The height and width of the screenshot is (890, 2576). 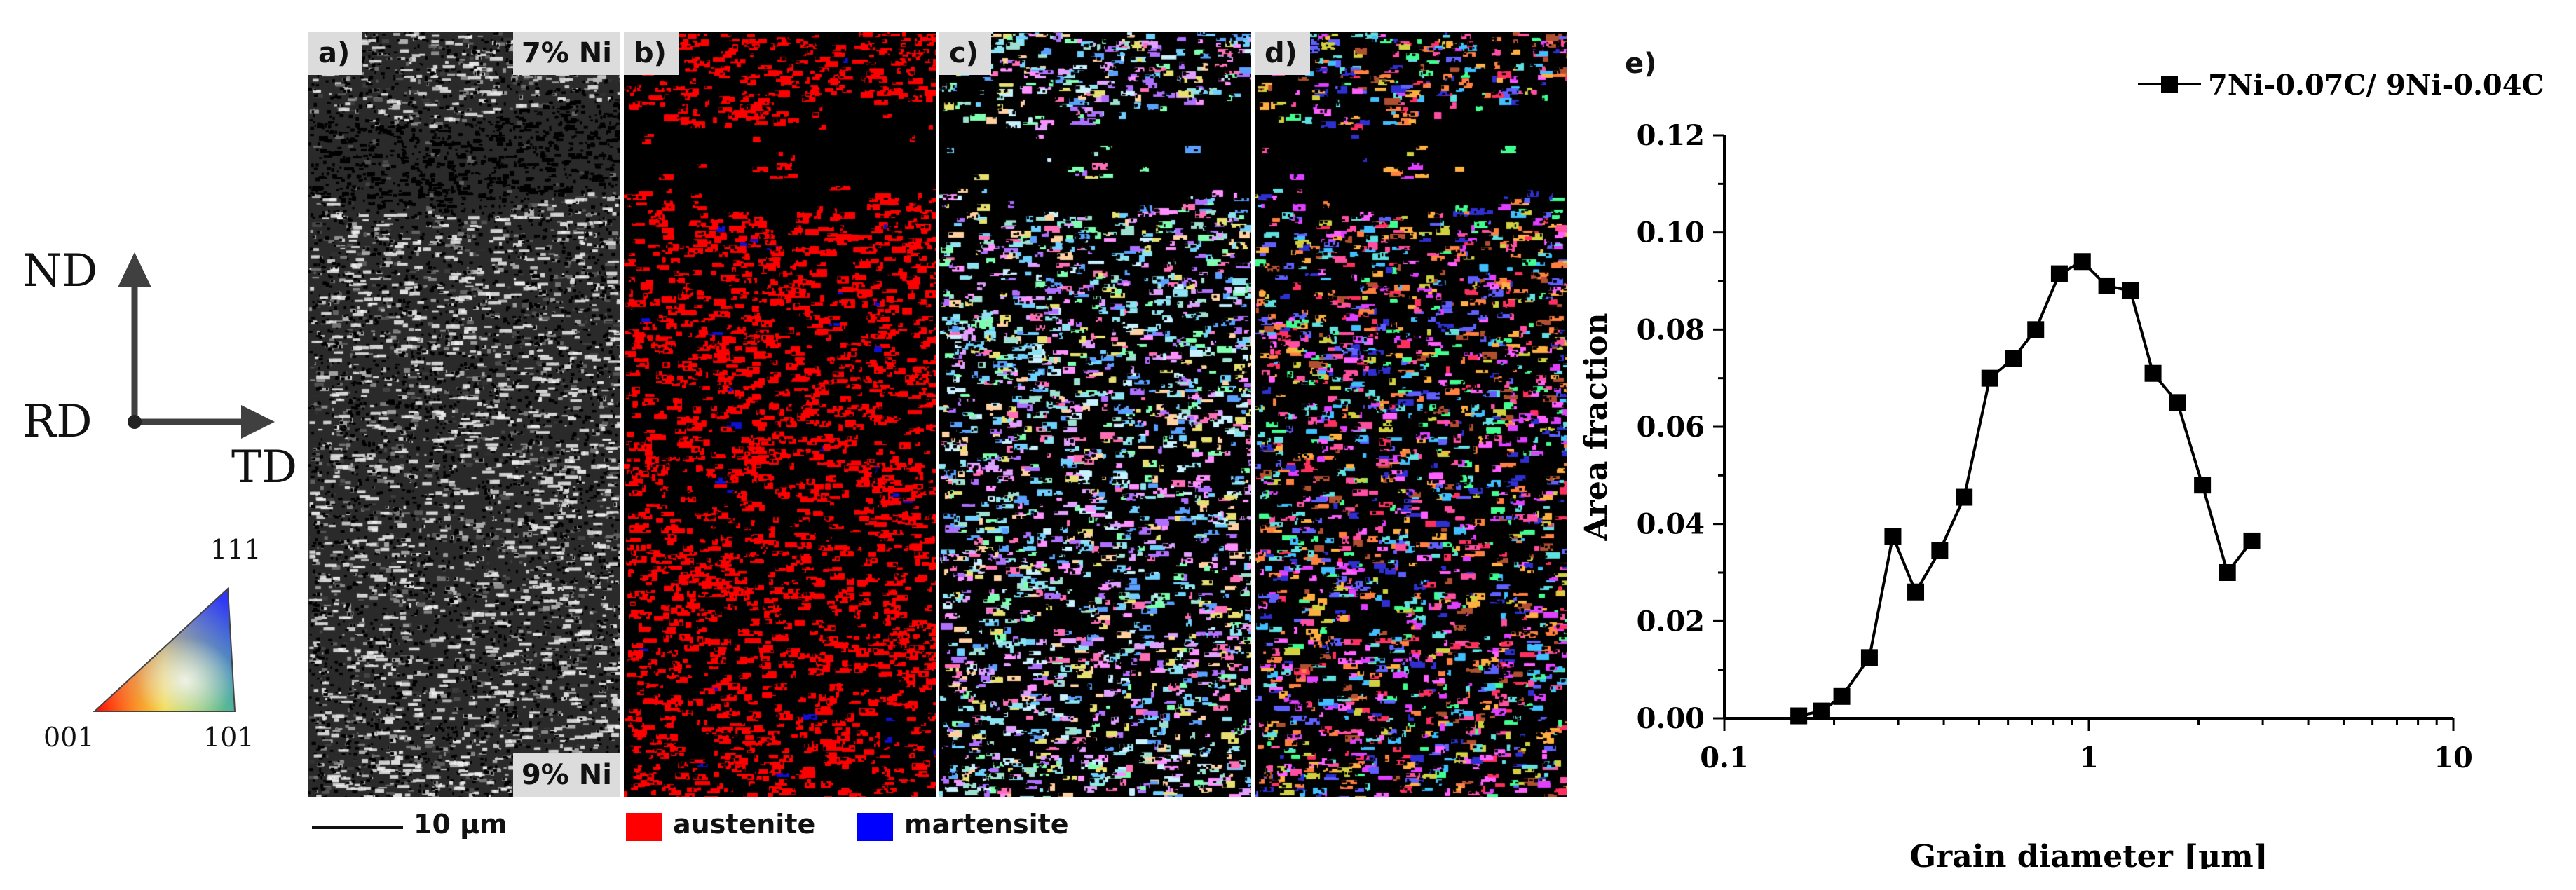 I want to click on martensite-legend-label: martensite, so click(x=987, y=824).